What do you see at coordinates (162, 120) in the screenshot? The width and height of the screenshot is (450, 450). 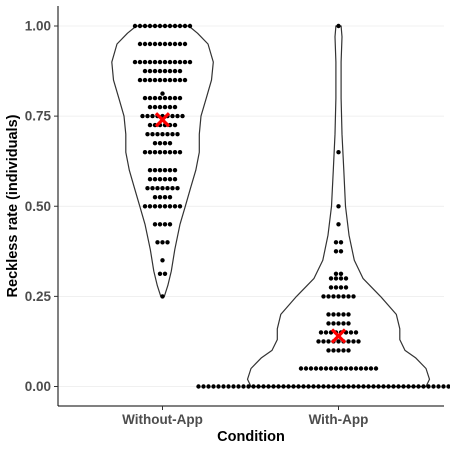 I see `mean-marker-stroke` at bounding box center [162, 120].